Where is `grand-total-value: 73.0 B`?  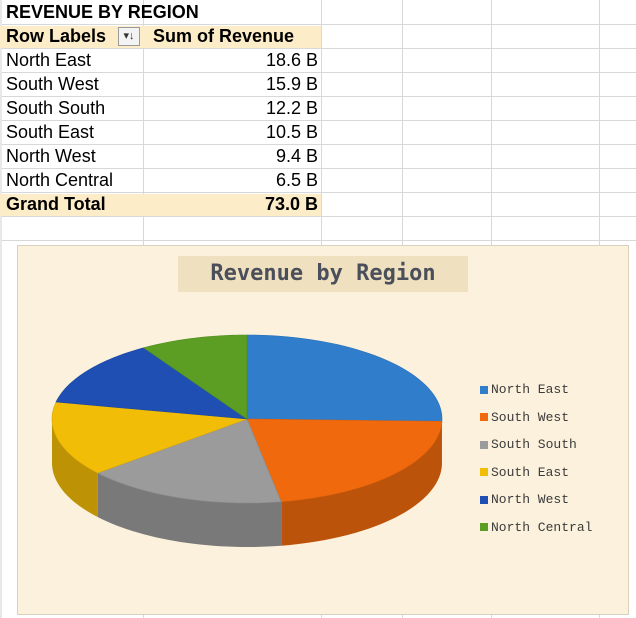
grand-total-value: 73.0 B is located at coordinates (291, 204).